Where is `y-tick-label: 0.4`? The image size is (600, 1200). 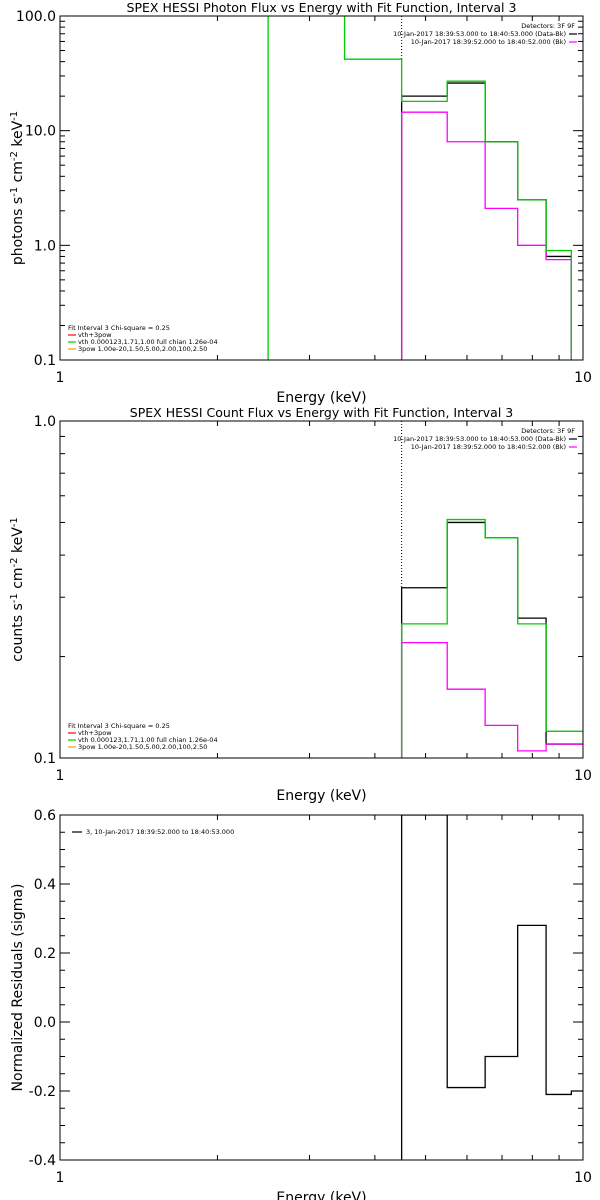 y-tick-label: 0.4 is located at coordinates (45, 885).